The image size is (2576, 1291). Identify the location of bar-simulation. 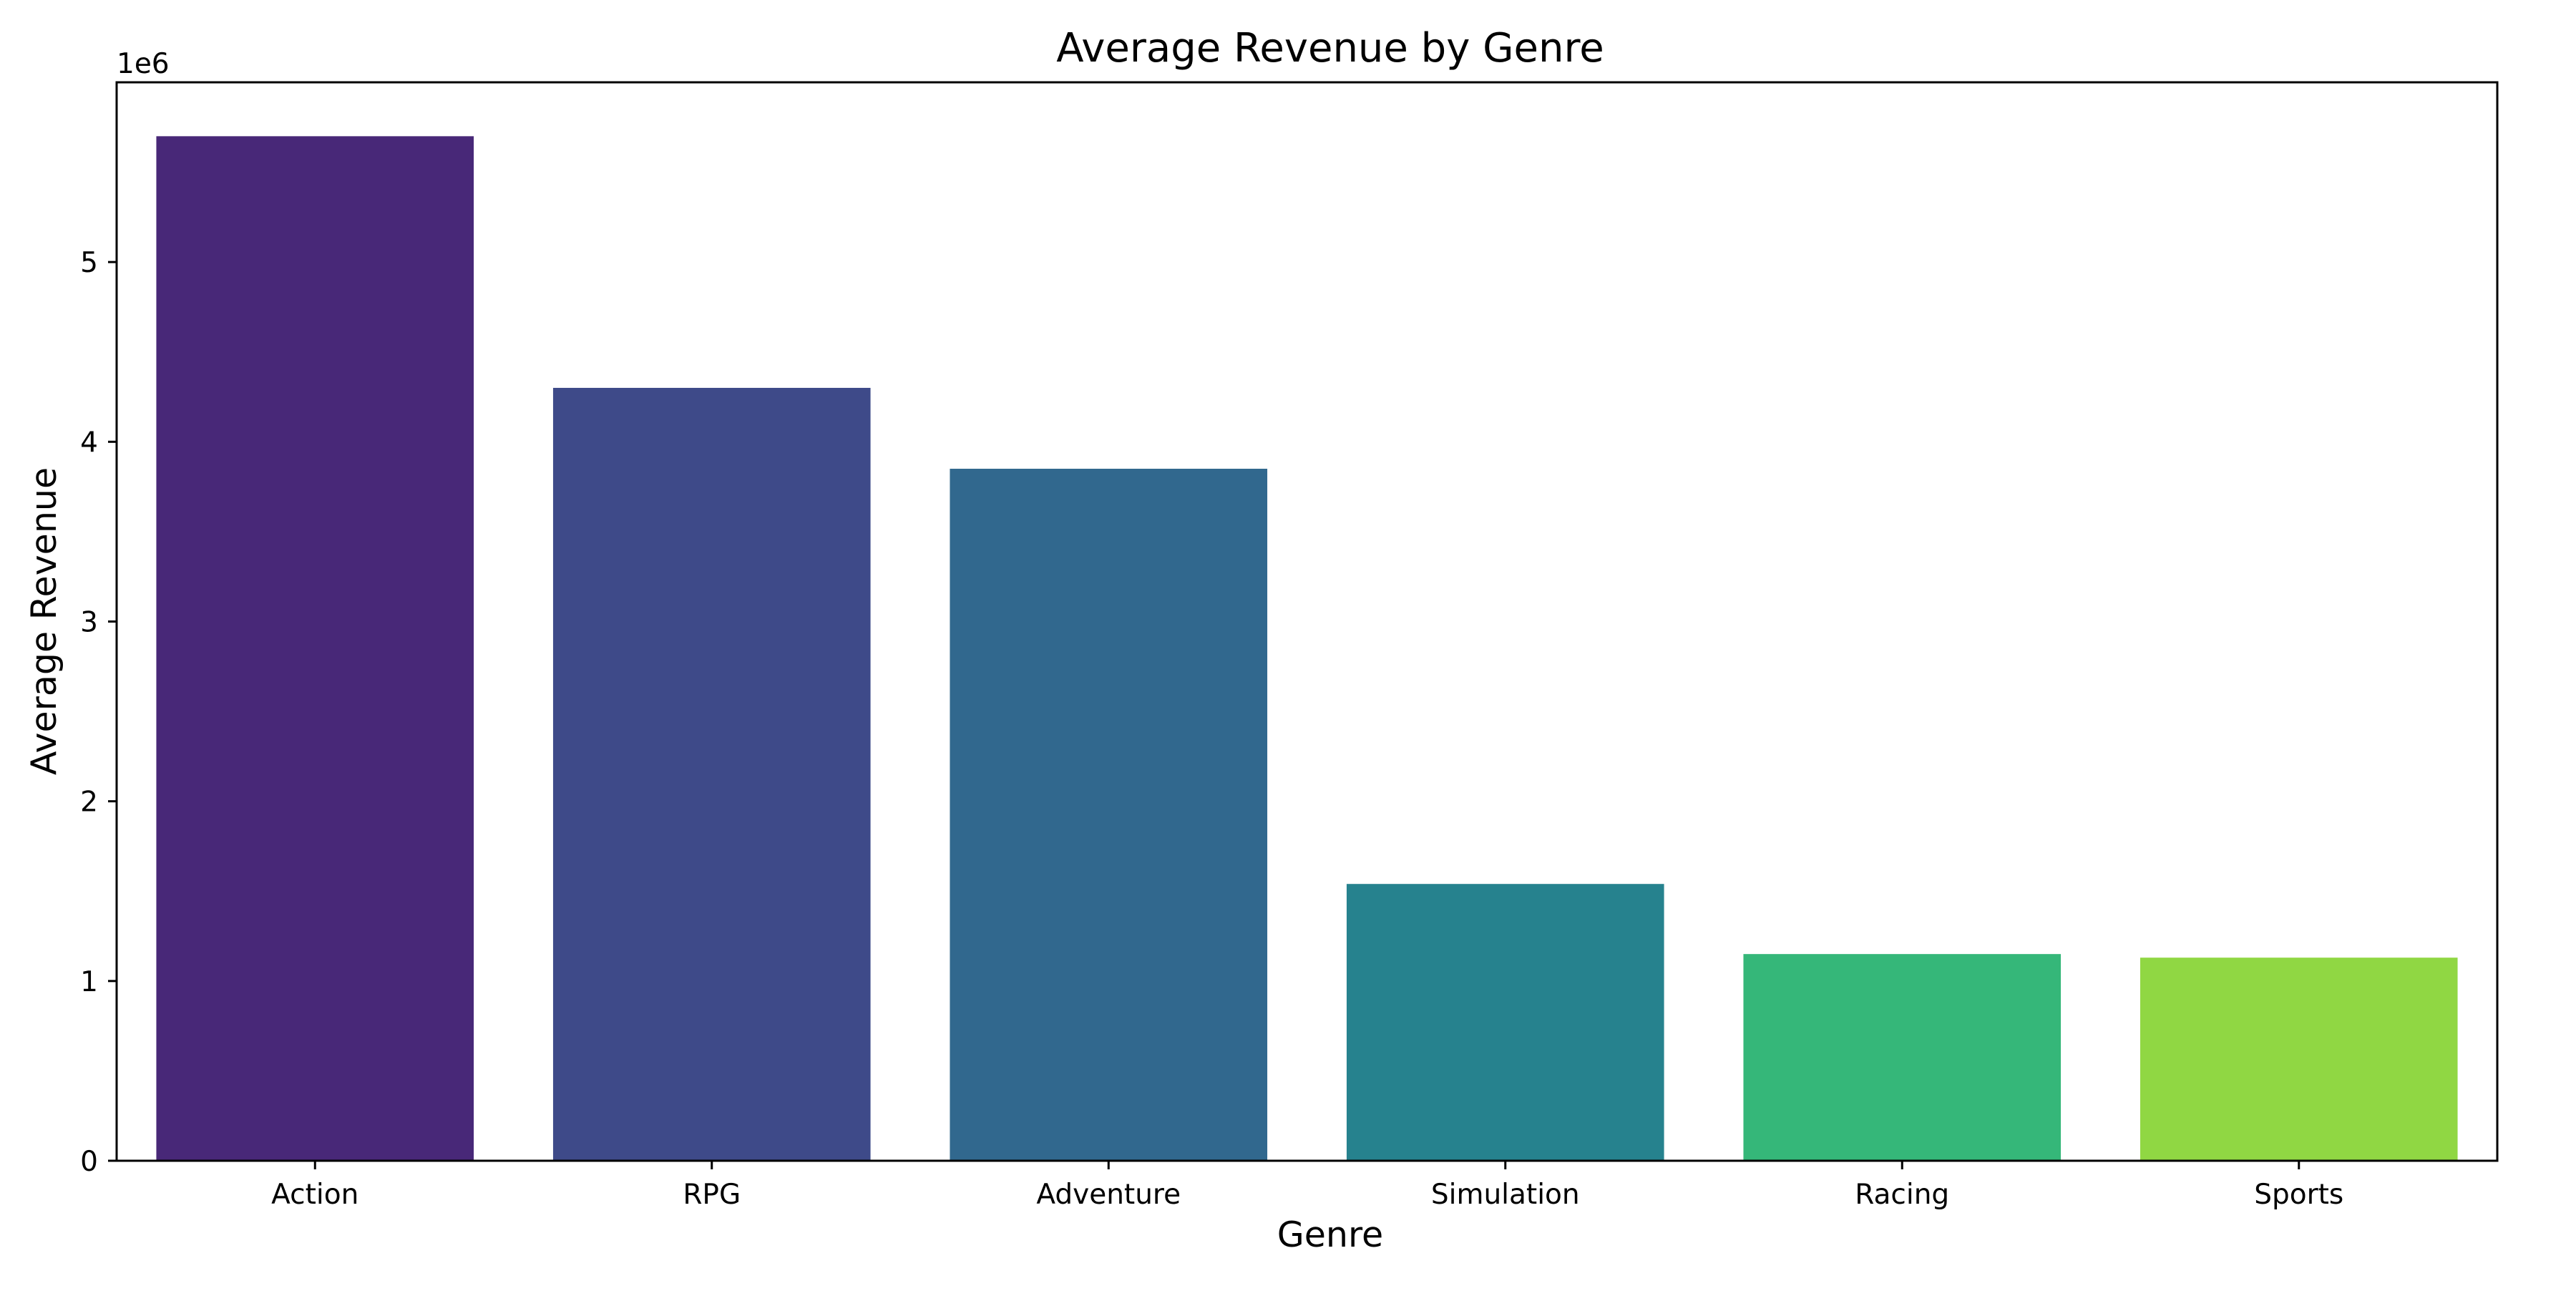
(1505, 1022).